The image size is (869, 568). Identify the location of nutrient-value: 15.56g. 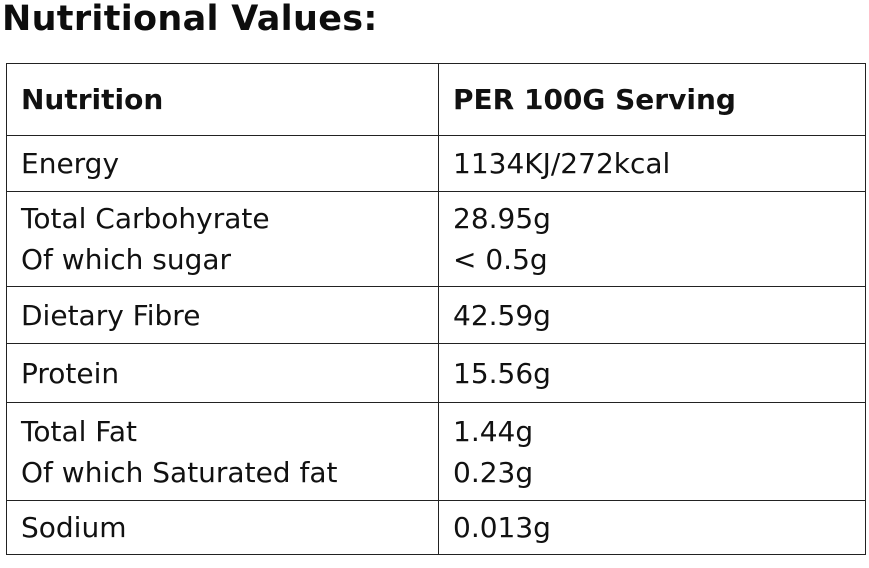
(652, 373).